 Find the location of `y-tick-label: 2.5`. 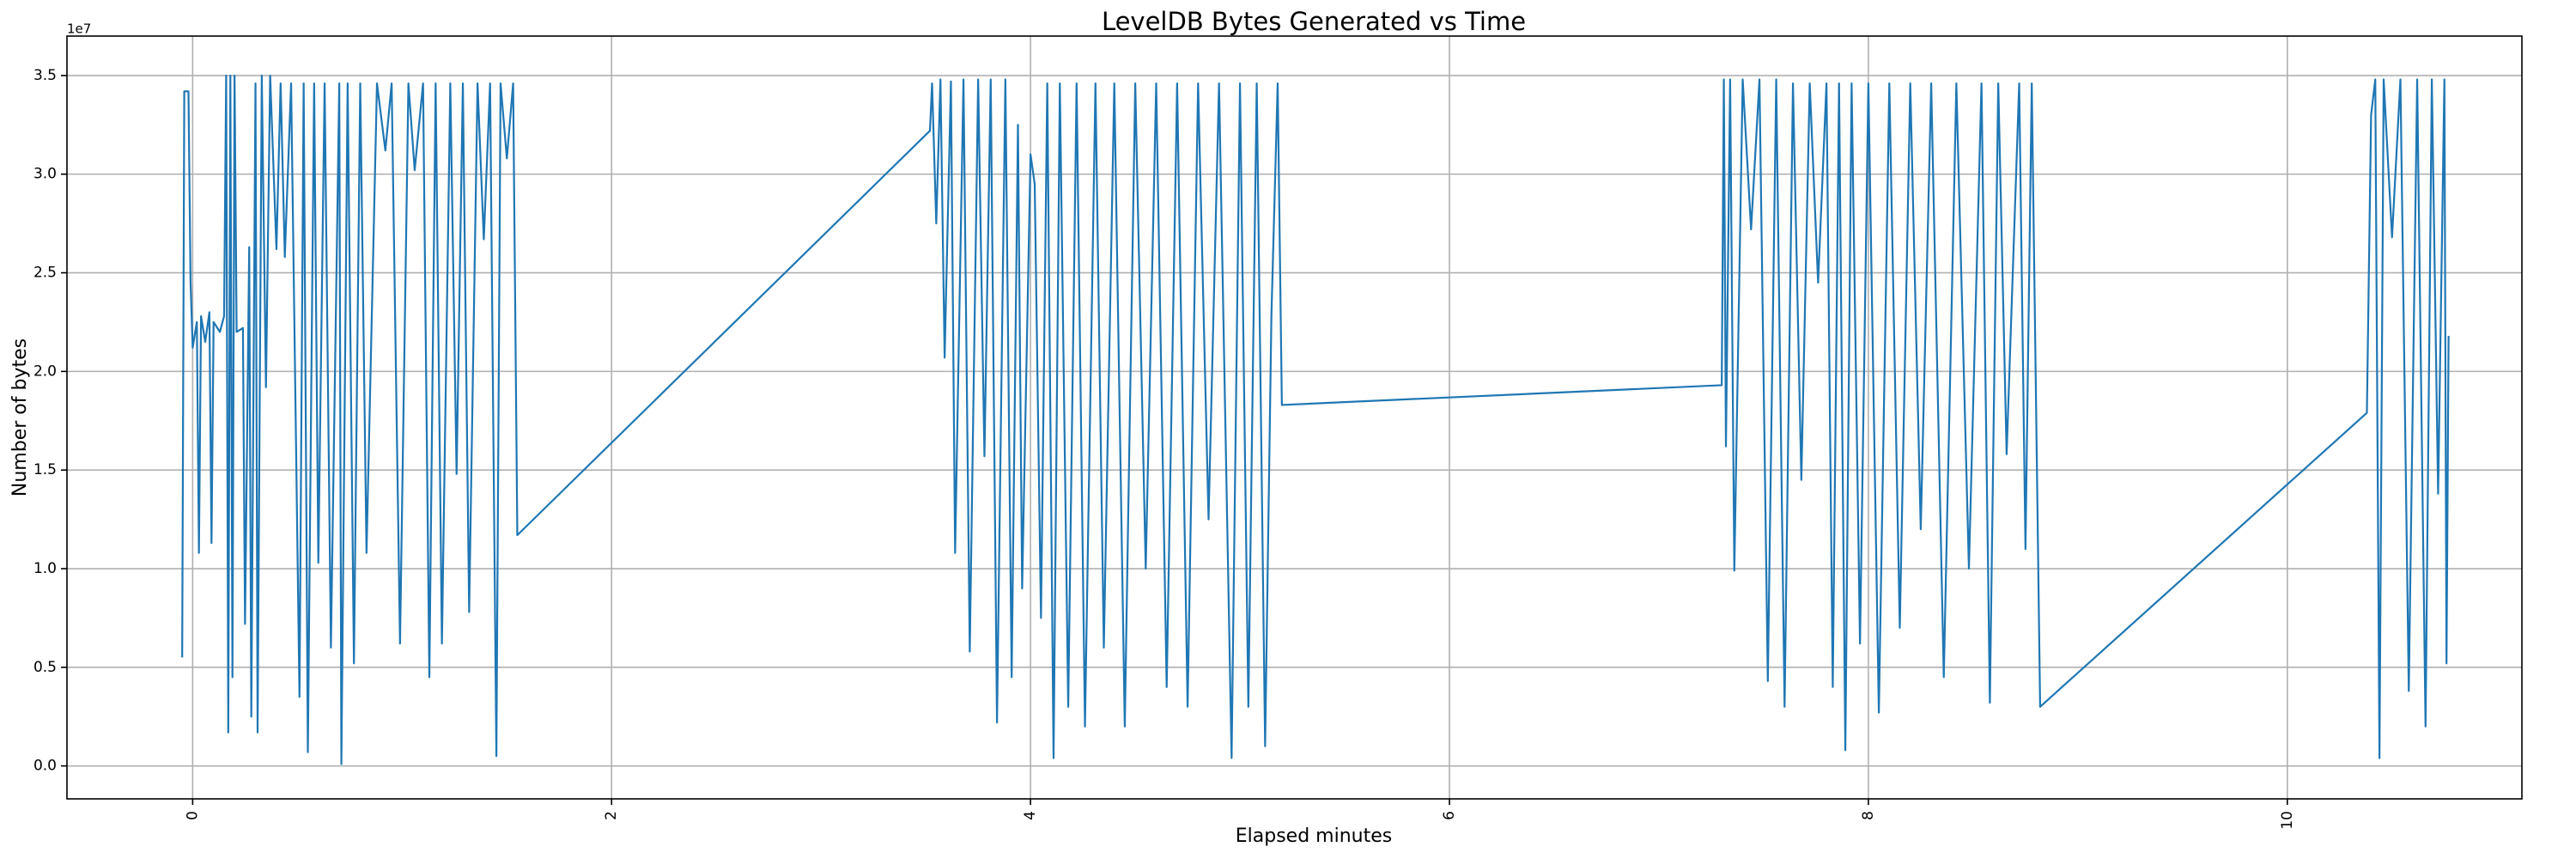

y-tick-label: 2.5 is located at coordinates (45, 273).